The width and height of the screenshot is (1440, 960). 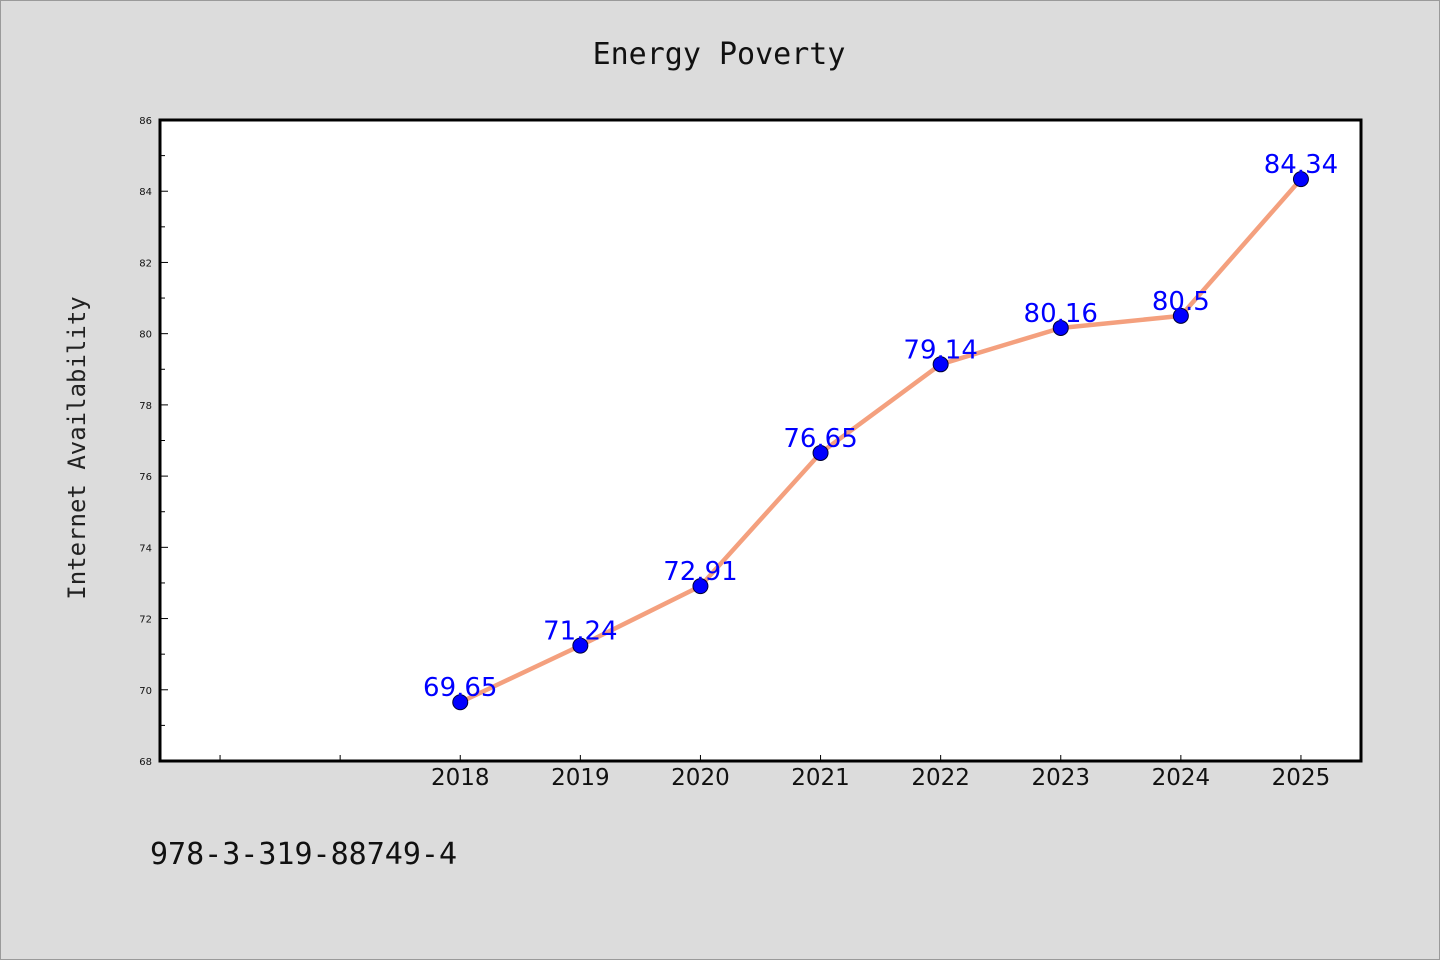 I want to click on y-tick-label: 70, so click(x=145, y=691).